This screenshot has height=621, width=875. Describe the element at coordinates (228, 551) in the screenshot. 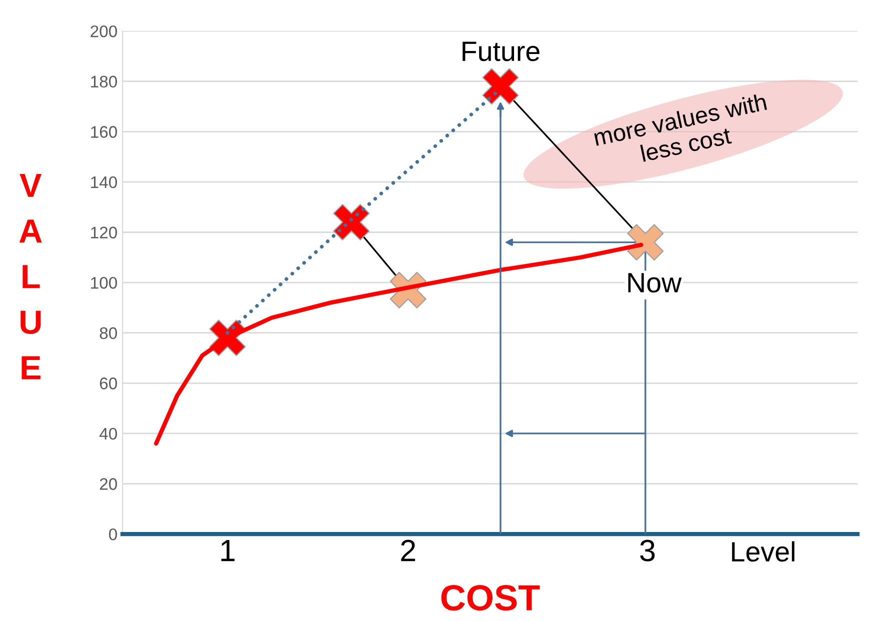

I see `x-tick-label: 1` at that location.